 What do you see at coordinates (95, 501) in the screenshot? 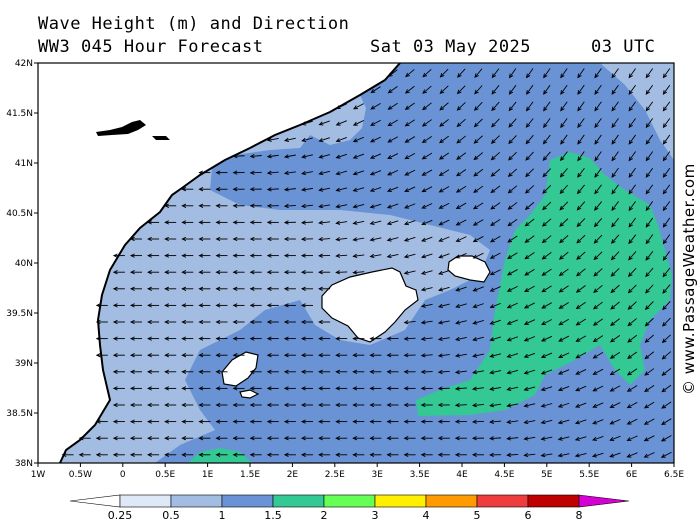
I see `legend-cap-low` at bounding box center [95, 501].